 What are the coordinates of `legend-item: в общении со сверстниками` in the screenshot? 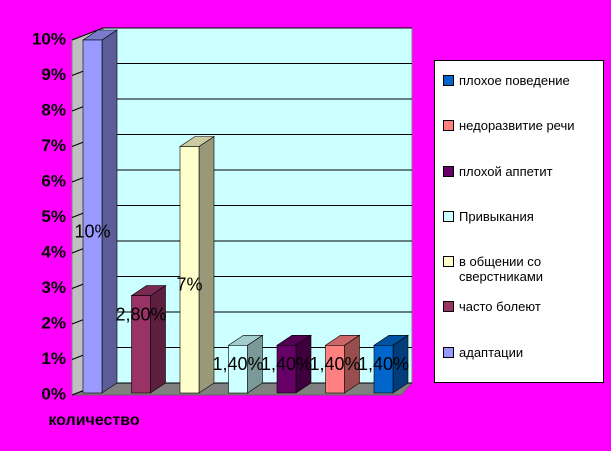 It's located at (523, 269).